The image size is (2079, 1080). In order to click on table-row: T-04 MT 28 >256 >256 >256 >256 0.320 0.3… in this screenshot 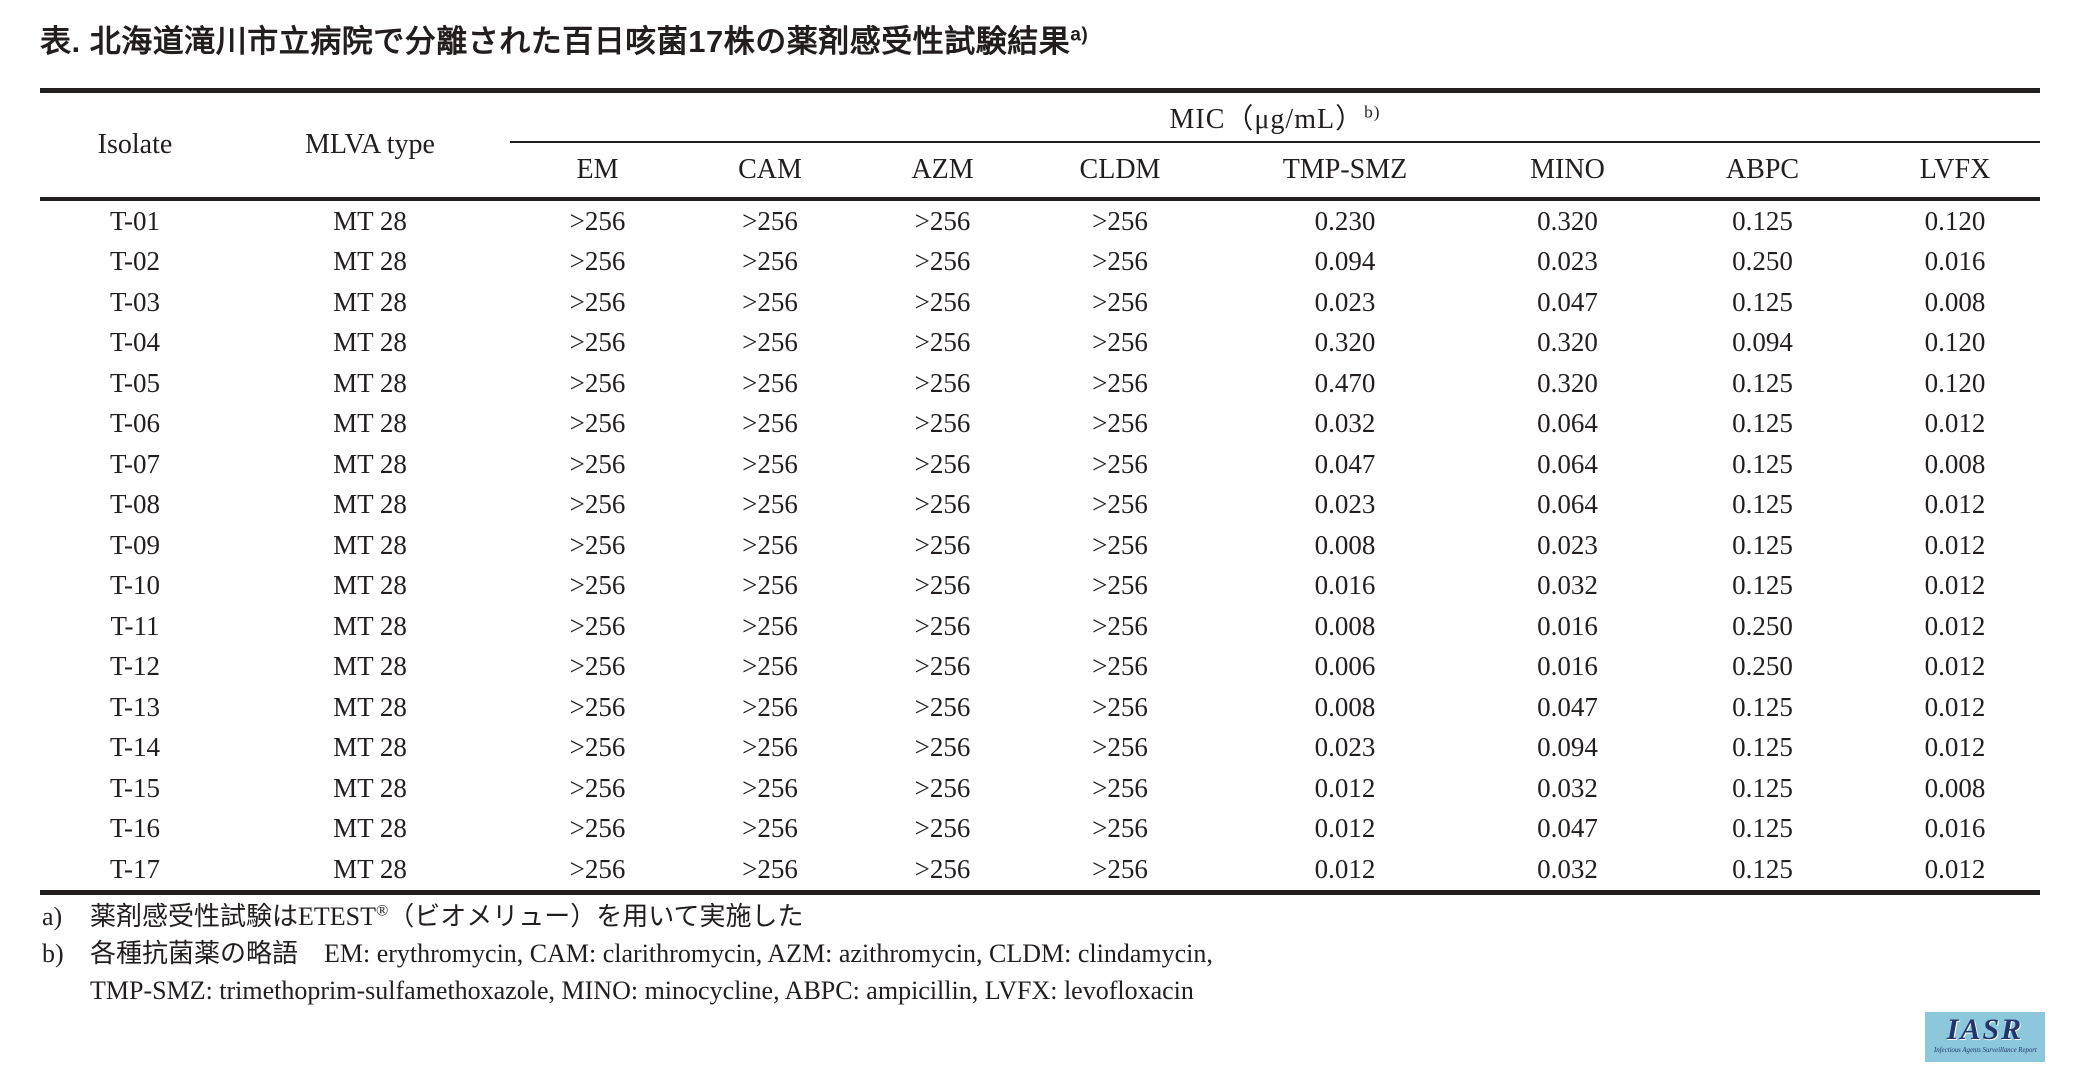, I will do `click(1040, 343)`.